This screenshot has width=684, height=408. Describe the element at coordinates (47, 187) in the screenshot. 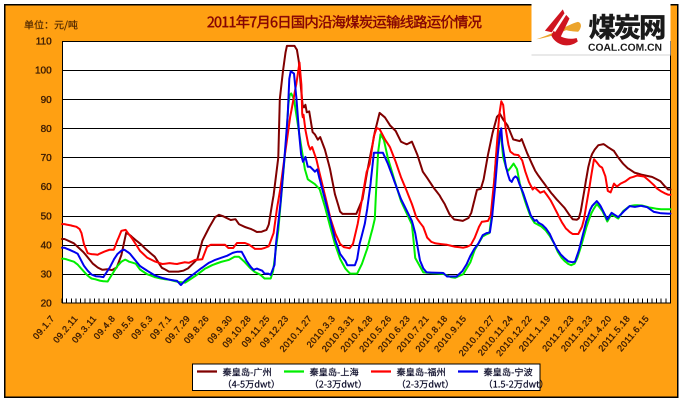

I see `svg-text: 60` at that location.